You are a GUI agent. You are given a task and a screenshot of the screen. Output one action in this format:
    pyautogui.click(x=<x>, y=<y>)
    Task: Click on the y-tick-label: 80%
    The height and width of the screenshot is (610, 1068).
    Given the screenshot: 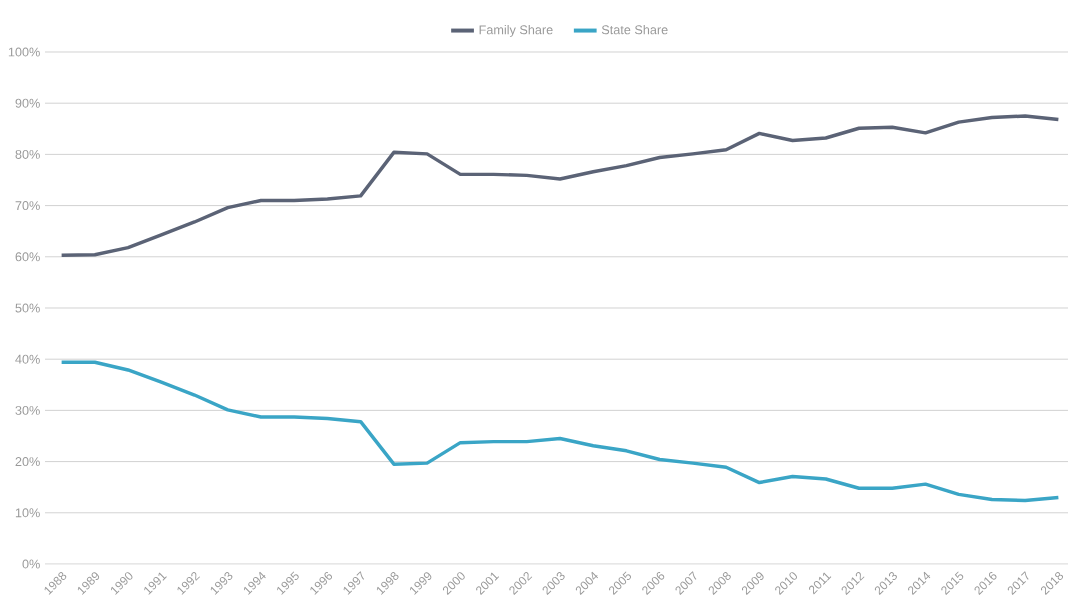 What is the action you would take?
    pyautogui.click(x=27, y=154)
    